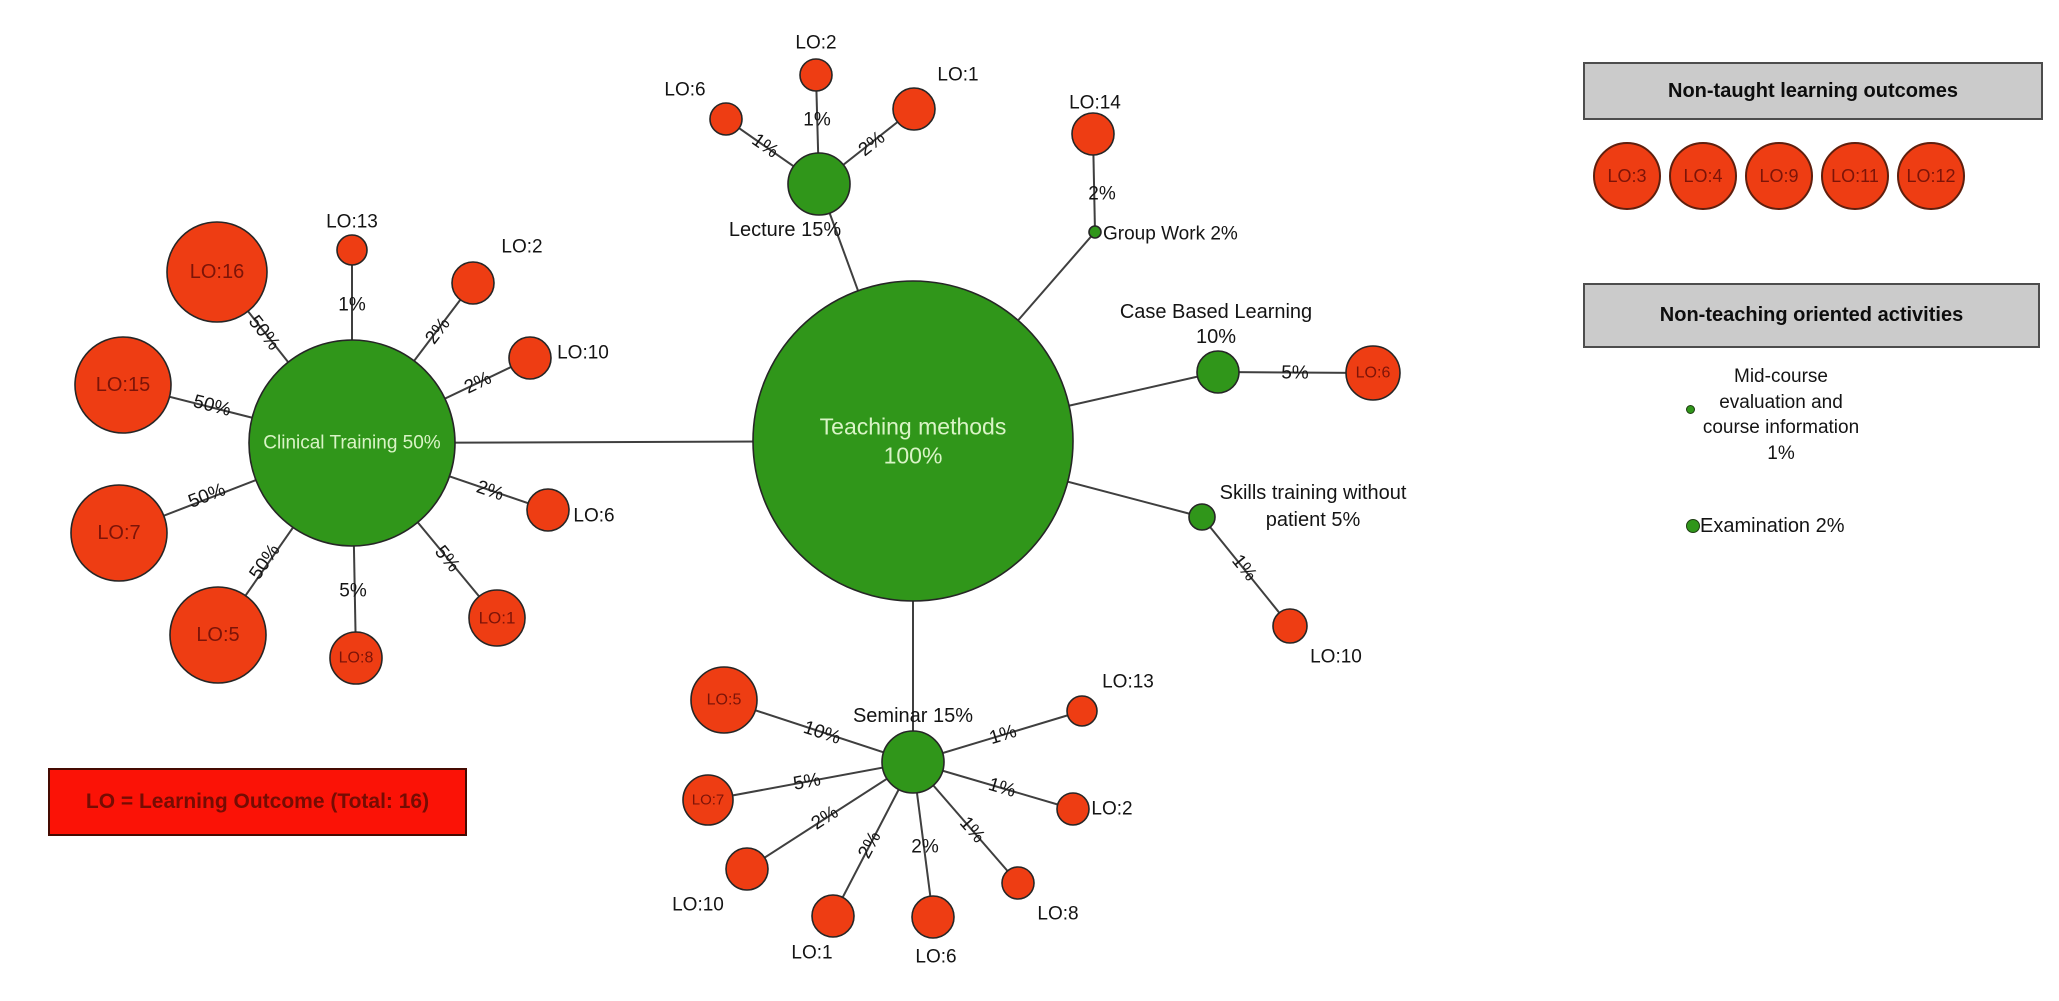 The width and height of the screenshot is (2059, 1001). I want to click on node-teaching, so click(913, 441).